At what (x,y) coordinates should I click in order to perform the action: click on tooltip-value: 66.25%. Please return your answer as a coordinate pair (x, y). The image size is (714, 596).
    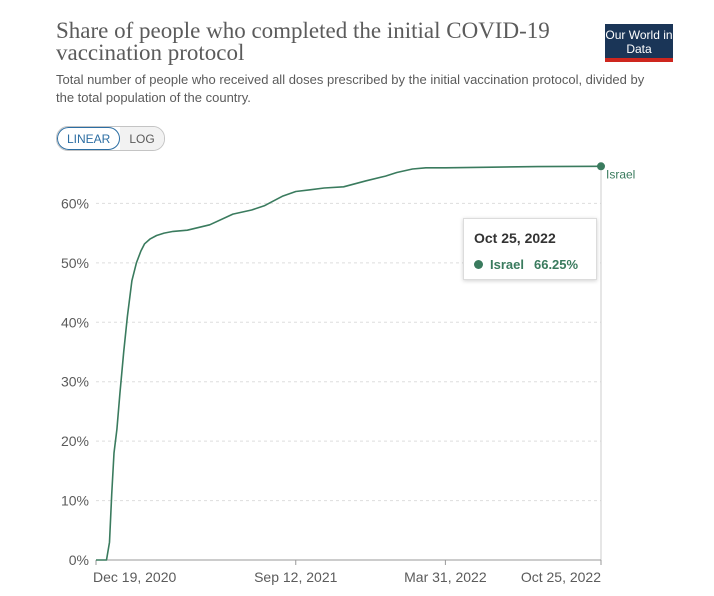
    Looking at the image, I should click on (556, 264).